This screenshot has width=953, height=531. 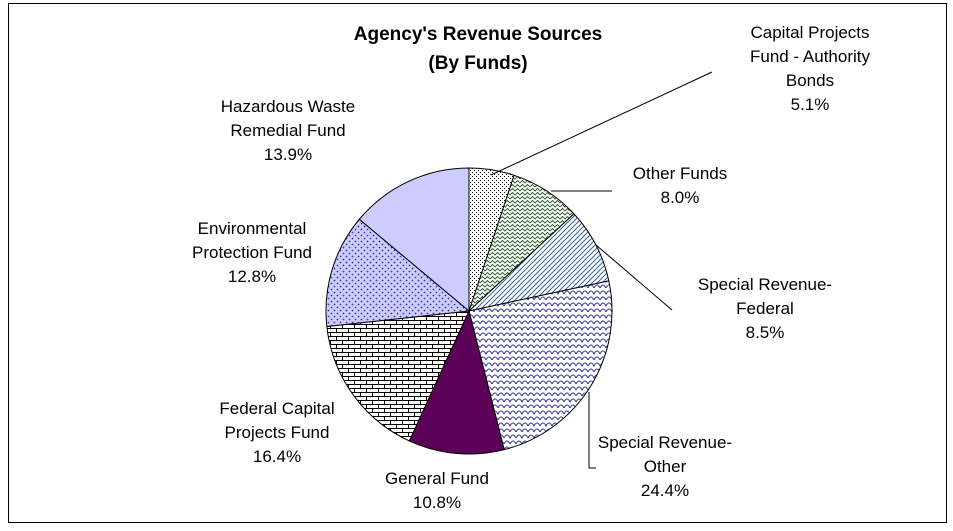 What do you see at coordinates (456, 382) in the screenshot?
I see `pie-slice-general-fund` at bounding box center [456, 382].